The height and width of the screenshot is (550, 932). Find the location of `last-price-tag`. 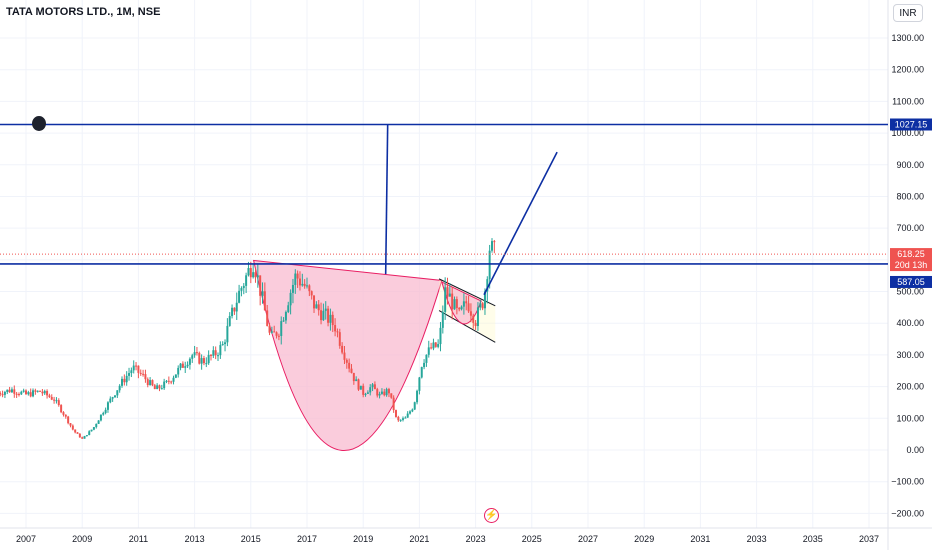

last-price-tag is located at coordinates (911, 260).